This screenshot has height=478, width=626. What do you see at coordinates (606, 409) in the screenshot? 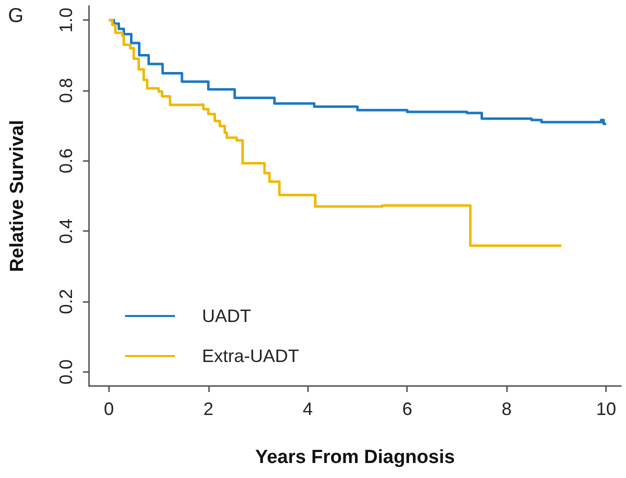
I see `x-tick-label: 10` at bounding box center [606, 409].